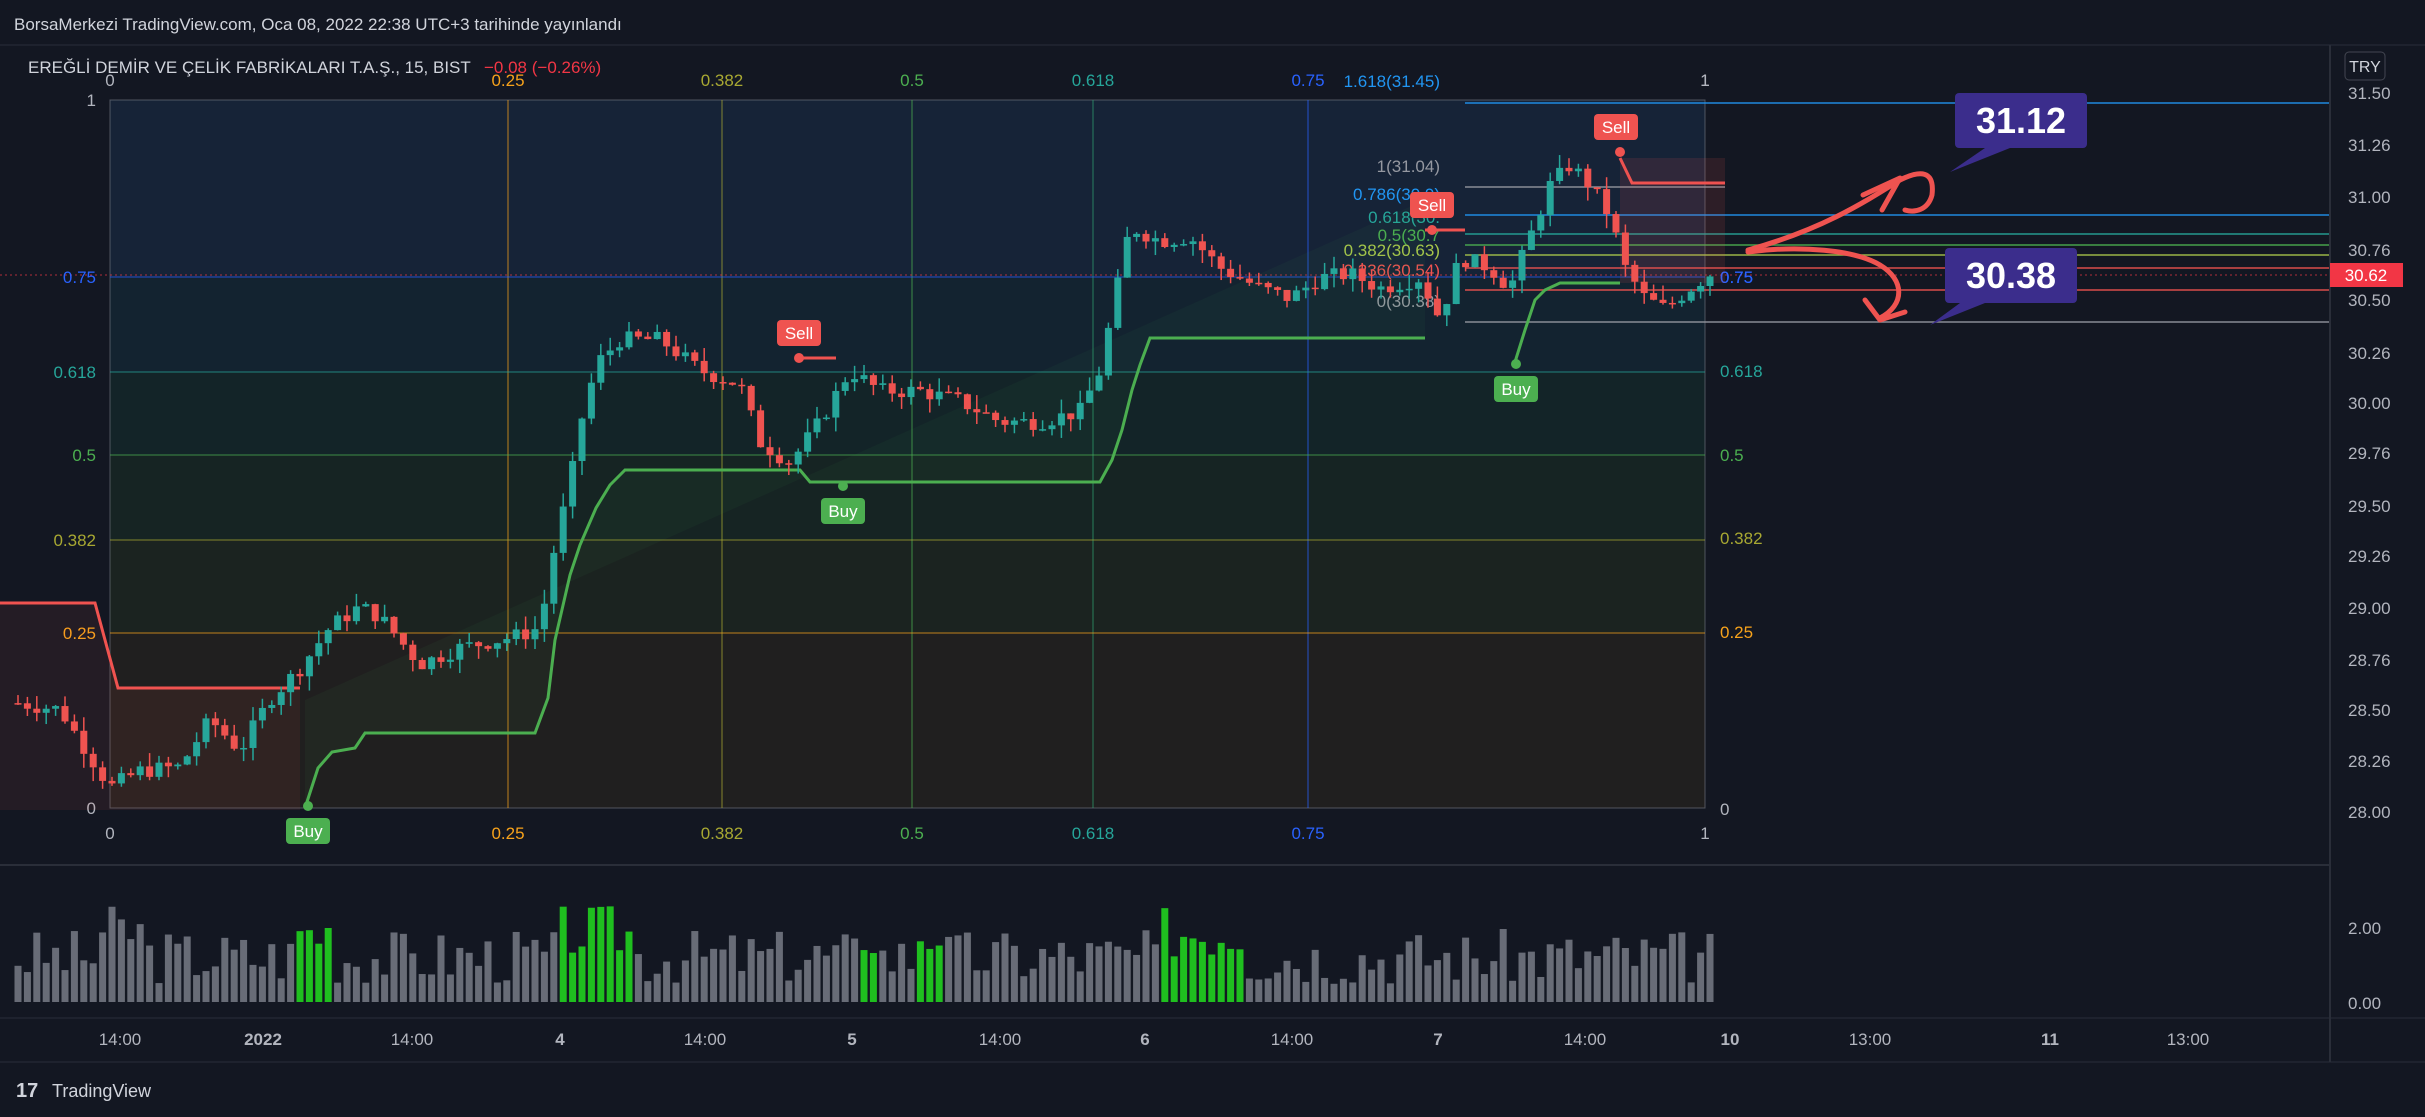 This screenshot has height=1117, width=2425. What do you see at coordinates (1516, 364) in the screenshot?
I see `buy-signal-3-dot` at bounding box center [1516, 364].